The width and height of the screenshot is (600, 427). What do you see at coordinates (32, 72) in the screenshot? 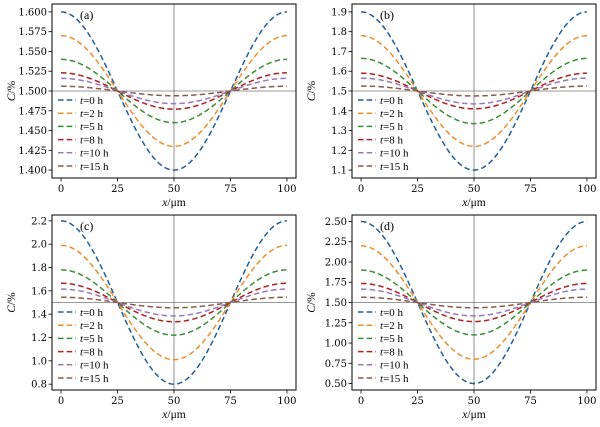
I see `y-tick-label: 1.525` at bounding box center [32, 72].